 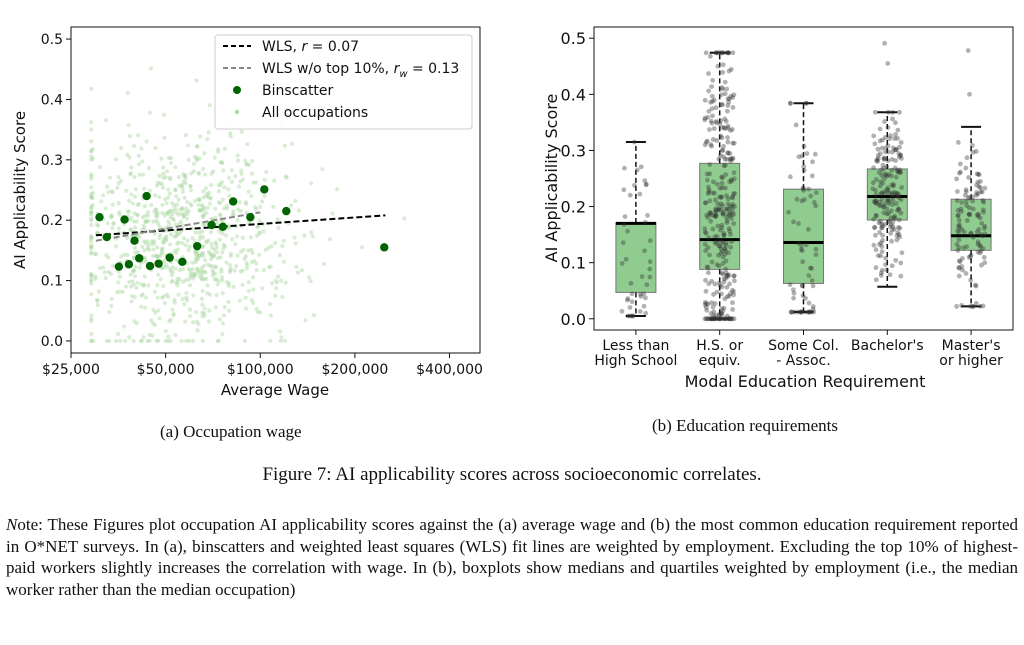 What do you see at coordinates (310, 47) in the screenshot?
I see `legend-wls-label: WLS, r = 0.07` at bounding box center [310, 47].